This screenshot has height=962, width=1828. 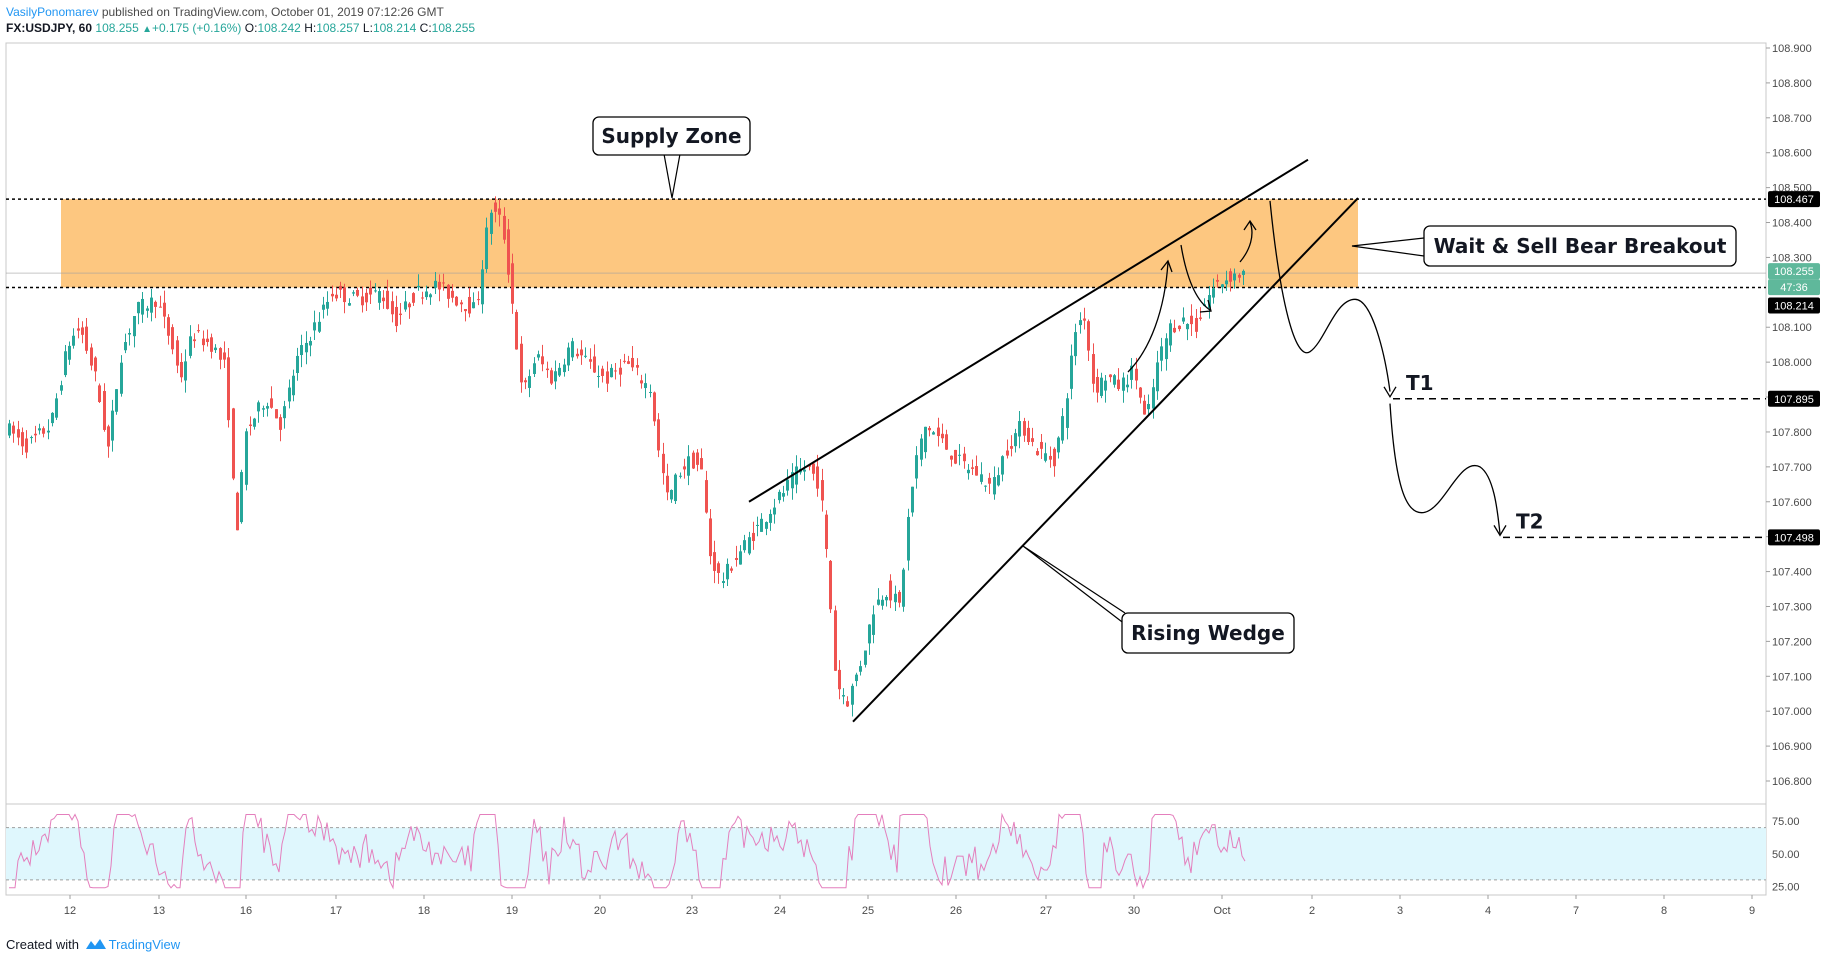 What do you see at coordinates (1792, 782) in the screenshot?
I see `price-tick-label: 106.800` at bounding box center [1792, 782].